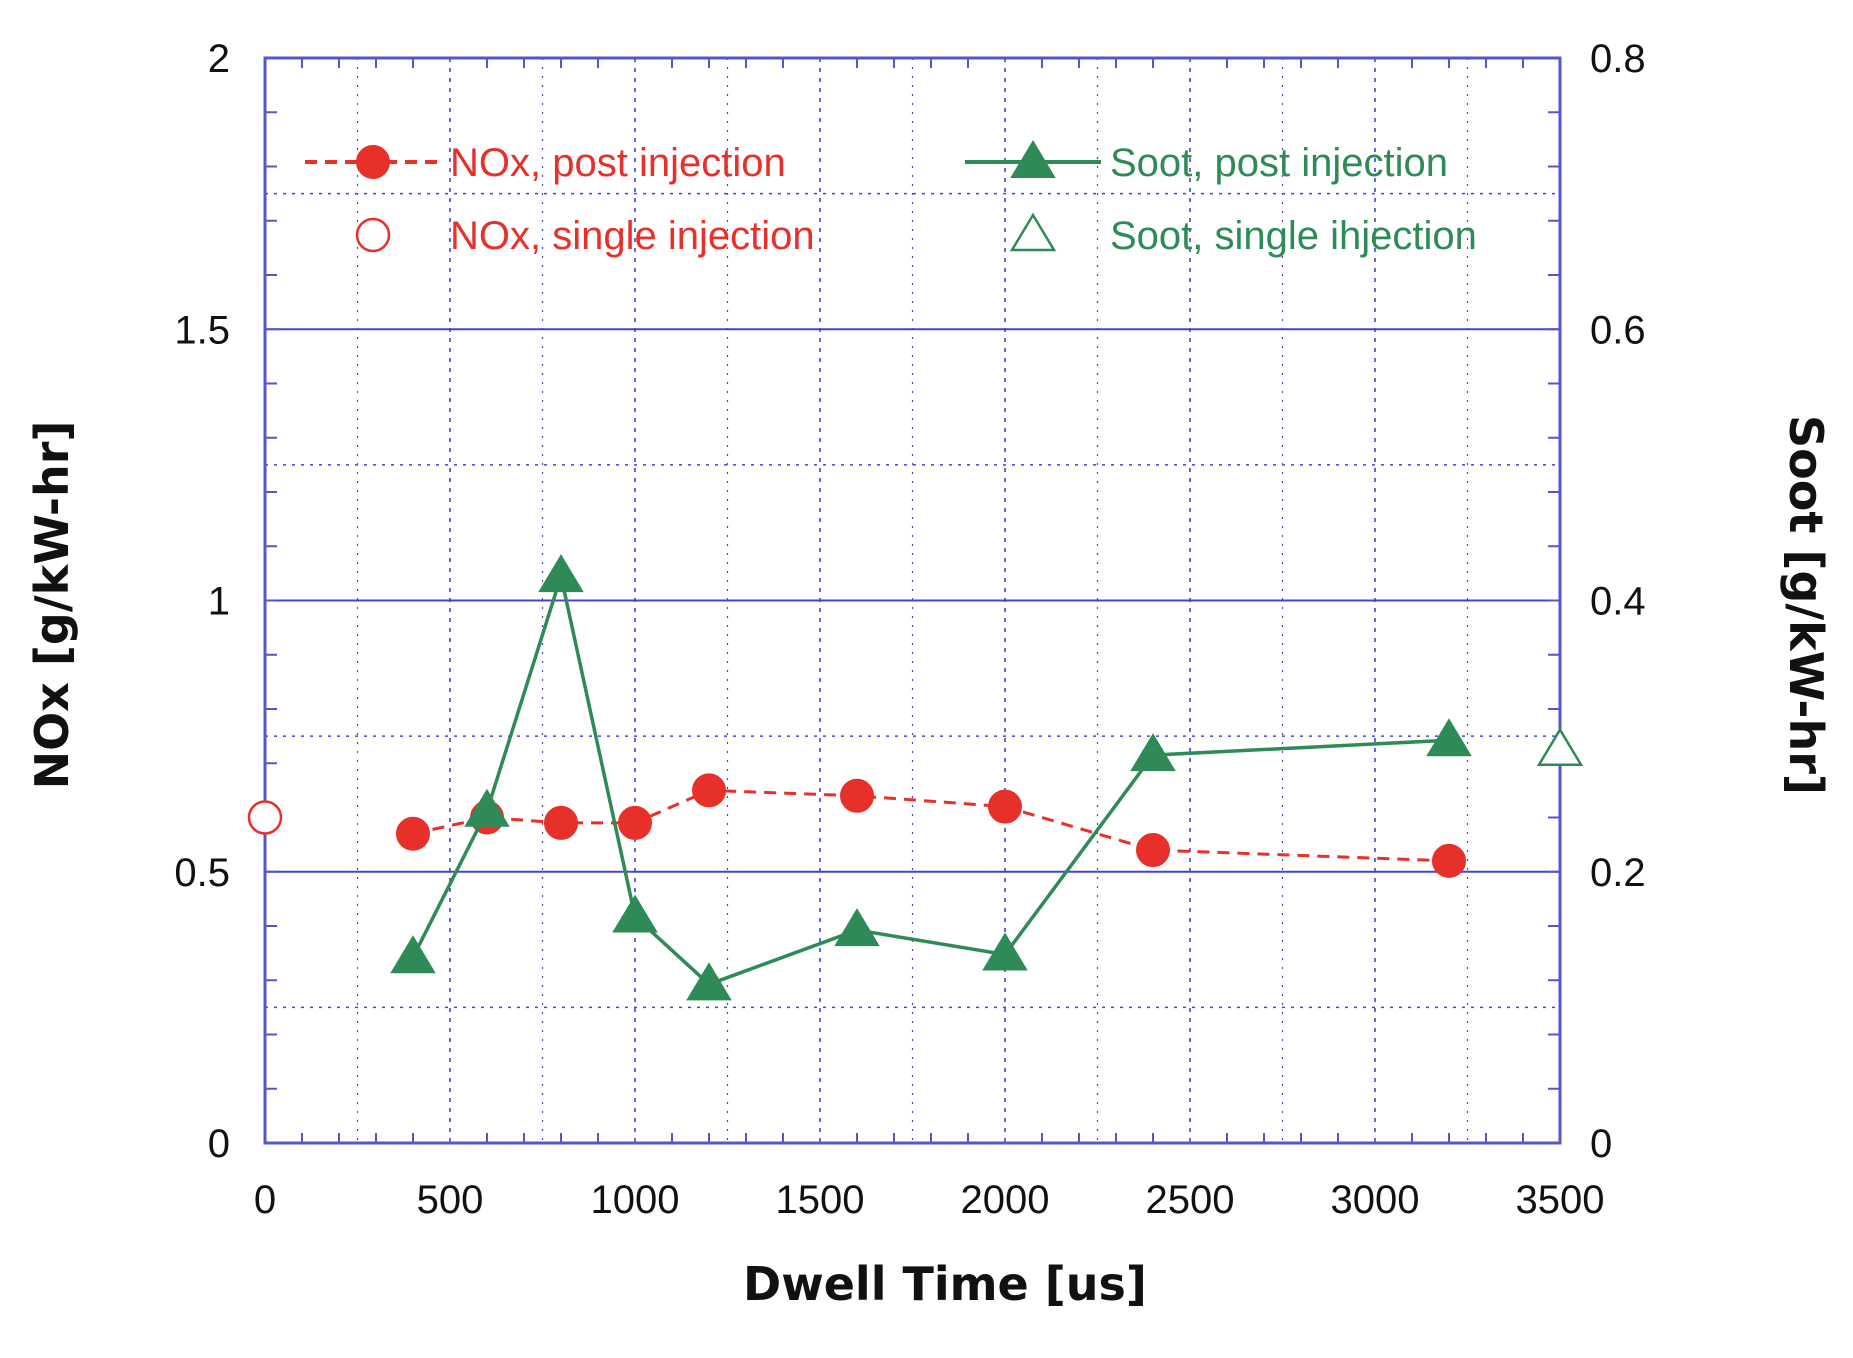 The height and width of the screenshot is (1358, 1853). Describe the element at coordinates (635, 1200) in the screenshot. I see `x-tick-label: 1000` at that location.